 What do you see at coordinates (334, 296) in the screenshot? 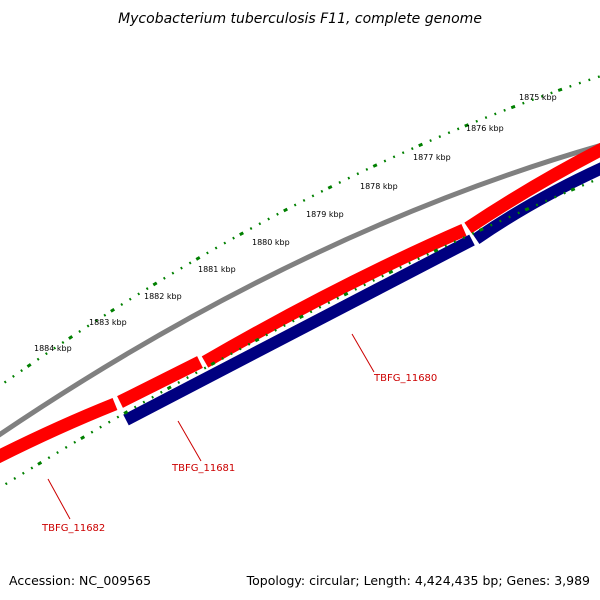
I see `gene-tbfg-11680-forward` at bounding box center [334, 296].